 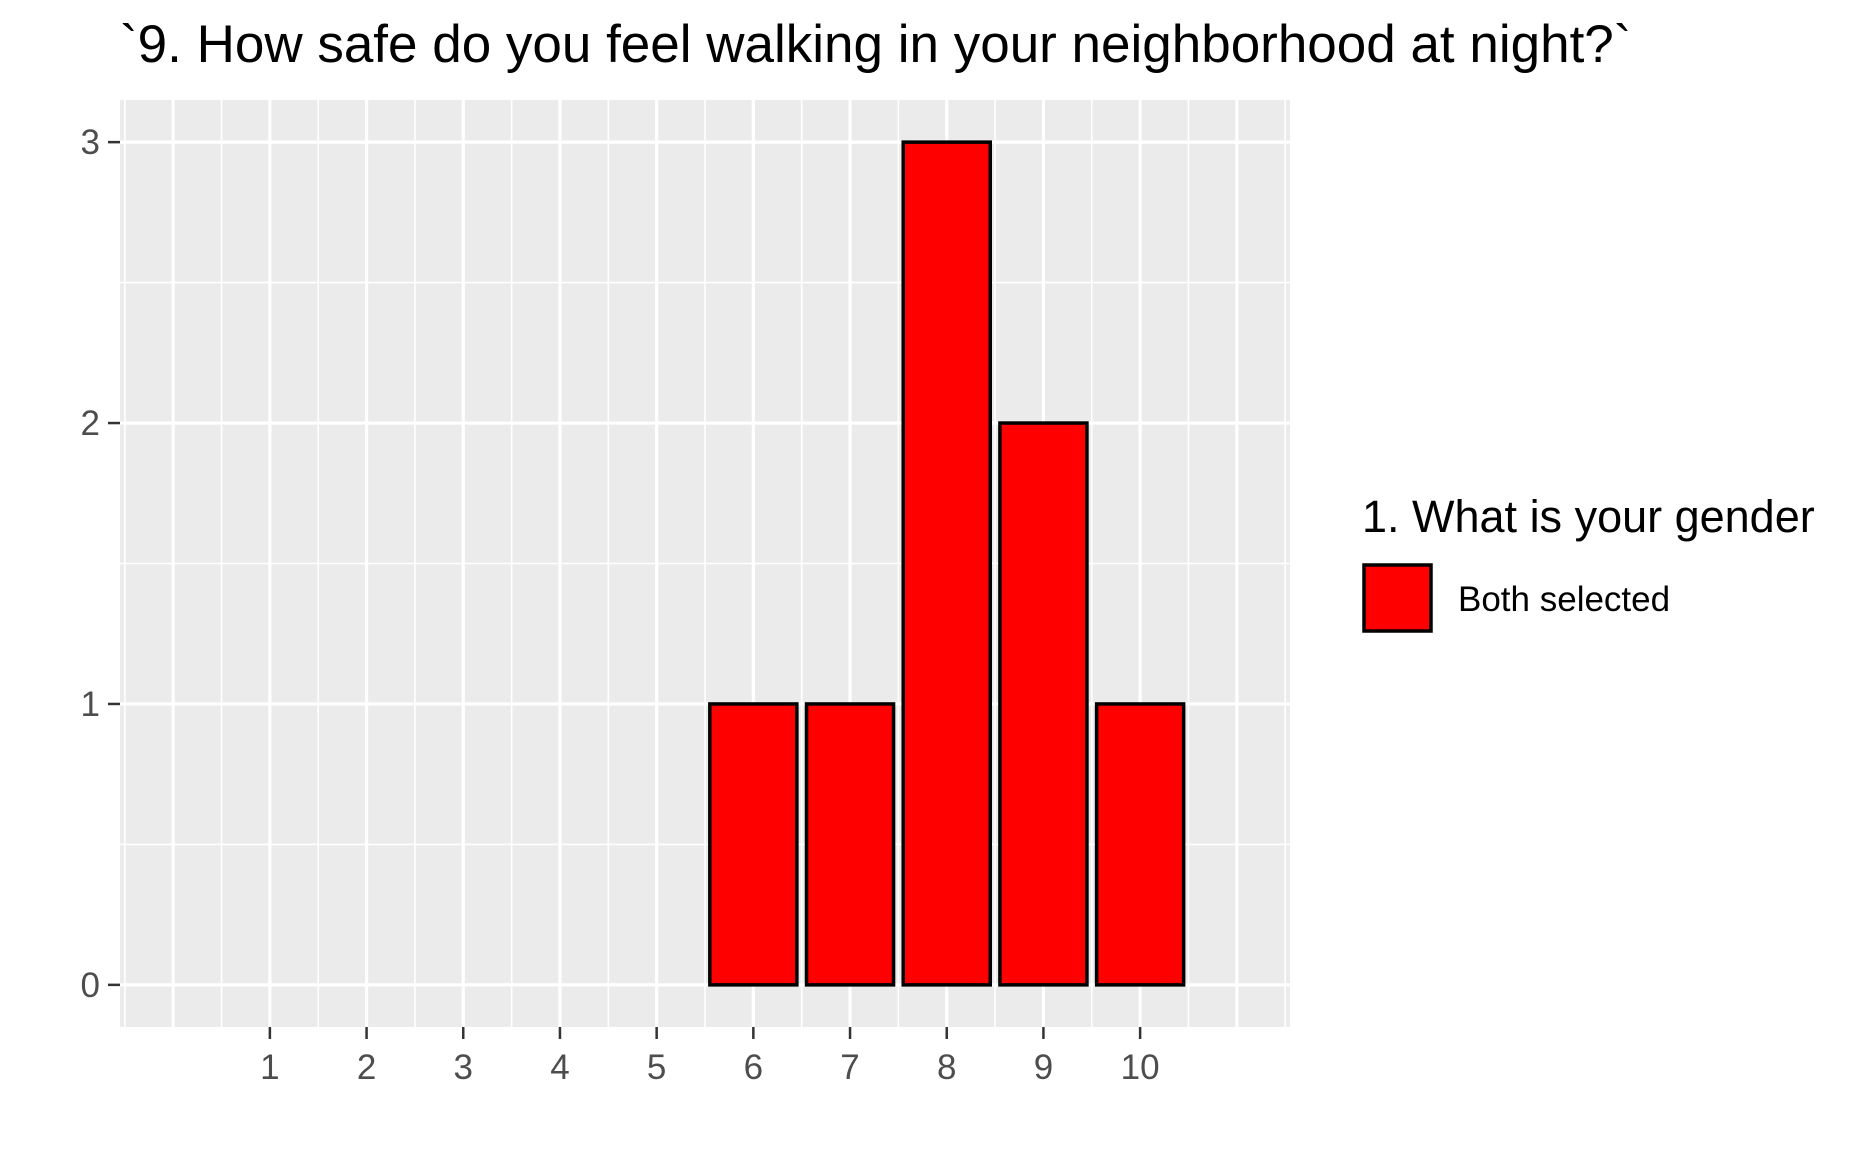 I want to click on legend: 1. What is your gender Both selected, so click(x=1588, y=562).